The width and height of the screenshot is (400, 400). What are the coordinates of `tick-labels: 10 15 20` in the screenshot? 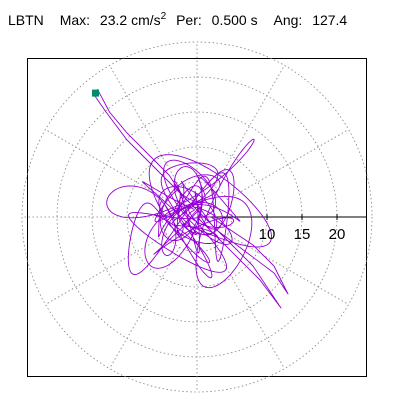 It's located at (302, 234).